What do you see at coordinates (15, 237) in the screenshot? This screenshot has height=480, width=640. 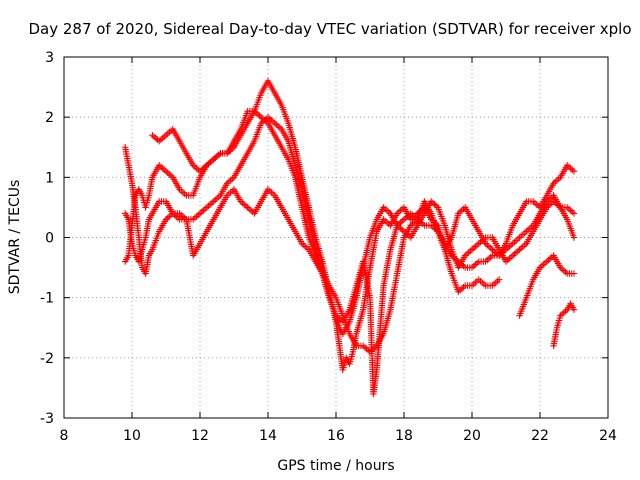 I see `y-axis-label: SDTVAR / TECUs` at bounding box center [15, 237].